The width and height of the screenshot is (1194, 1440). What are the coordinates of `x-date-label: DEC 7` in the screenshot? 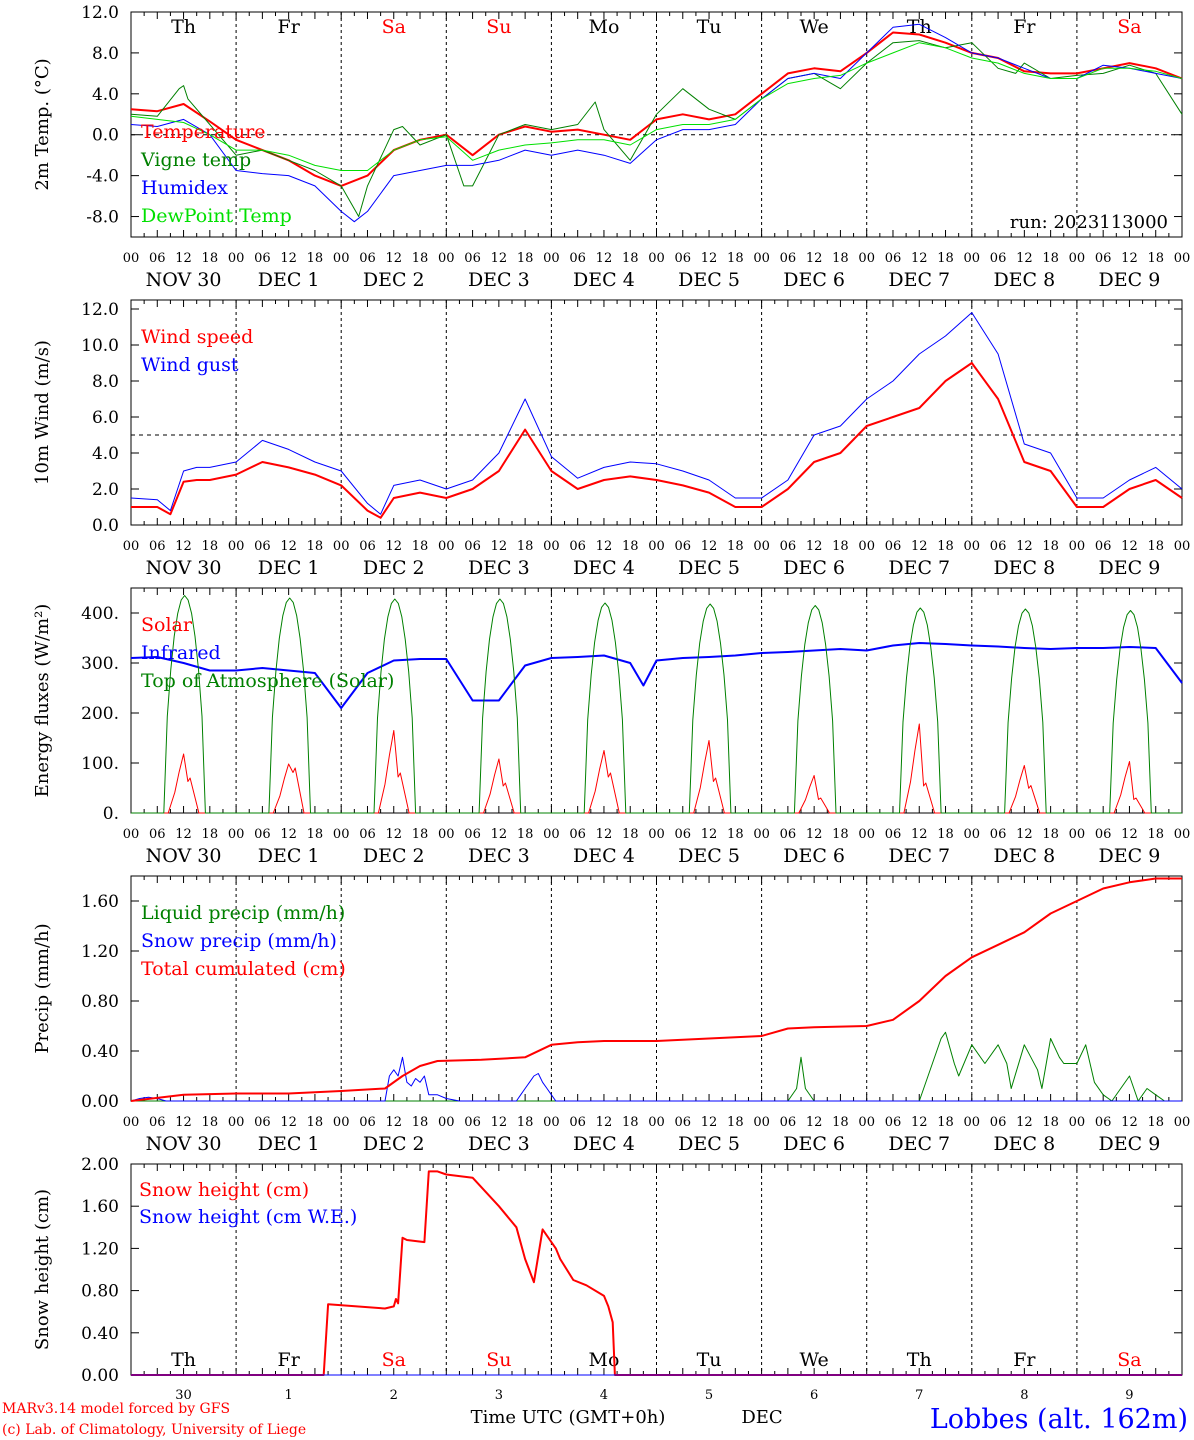 It's located at (919, 856).